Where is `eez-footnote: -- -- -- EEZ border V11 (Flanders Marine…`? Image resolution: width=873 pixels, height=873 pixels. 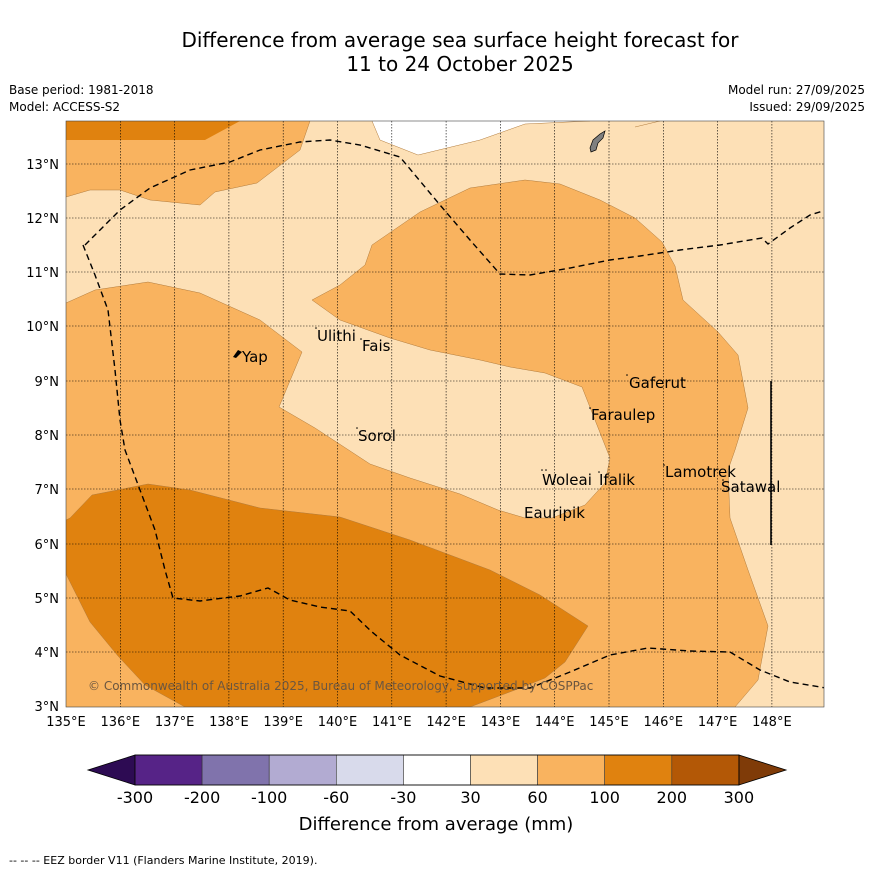 eez-footnote: -- -- -- EEZ border V11 (Flanders Marine… is located at coordinates (163, 860).